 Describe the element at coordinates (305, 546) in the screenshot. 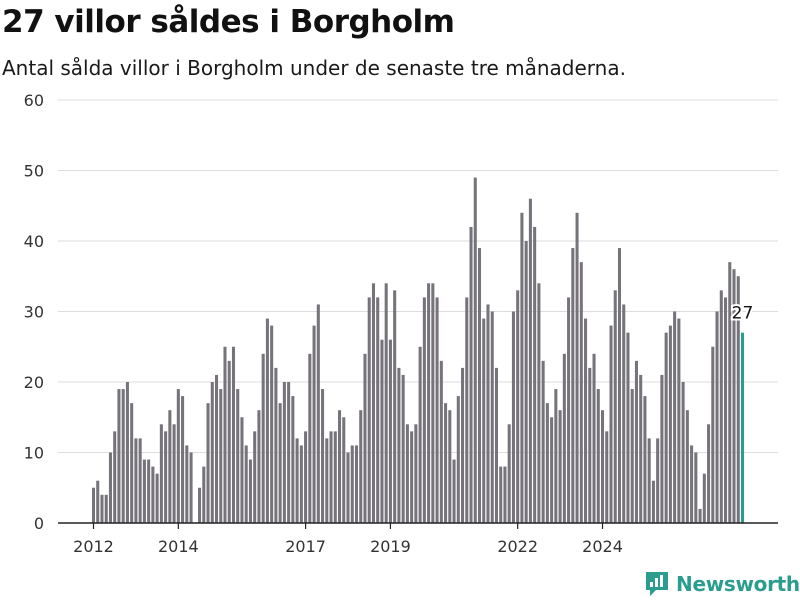

I see `x-tick-label: 2017` at that location.